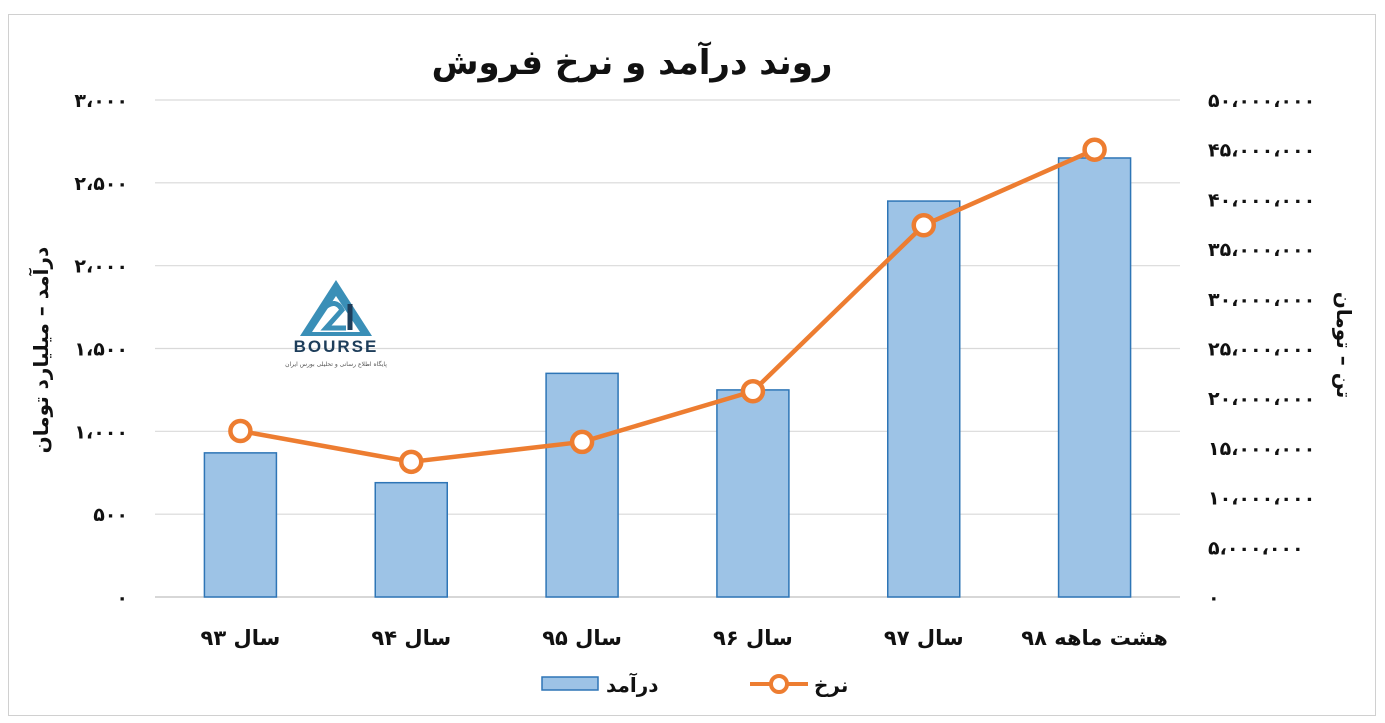  What do you see at coordinates (570, 683) in the screenshot?
I see `legend-swatch-bar` at bounding box center [570, 683].